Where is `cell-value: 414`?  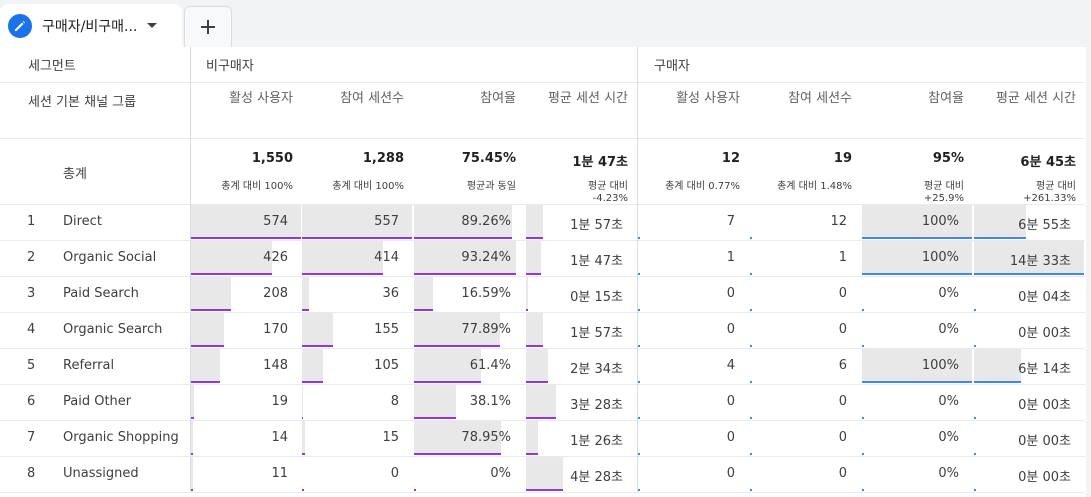 cell-value: 414 is located at coordinates (386, 257).